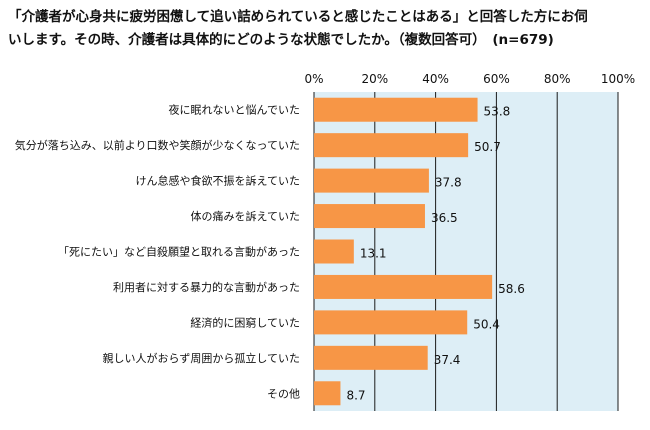  Describe the element at coordinates (201, 358) in the screenshot. I see `category-label: 親しい人がおらず周囲から孤立していた` at that location.